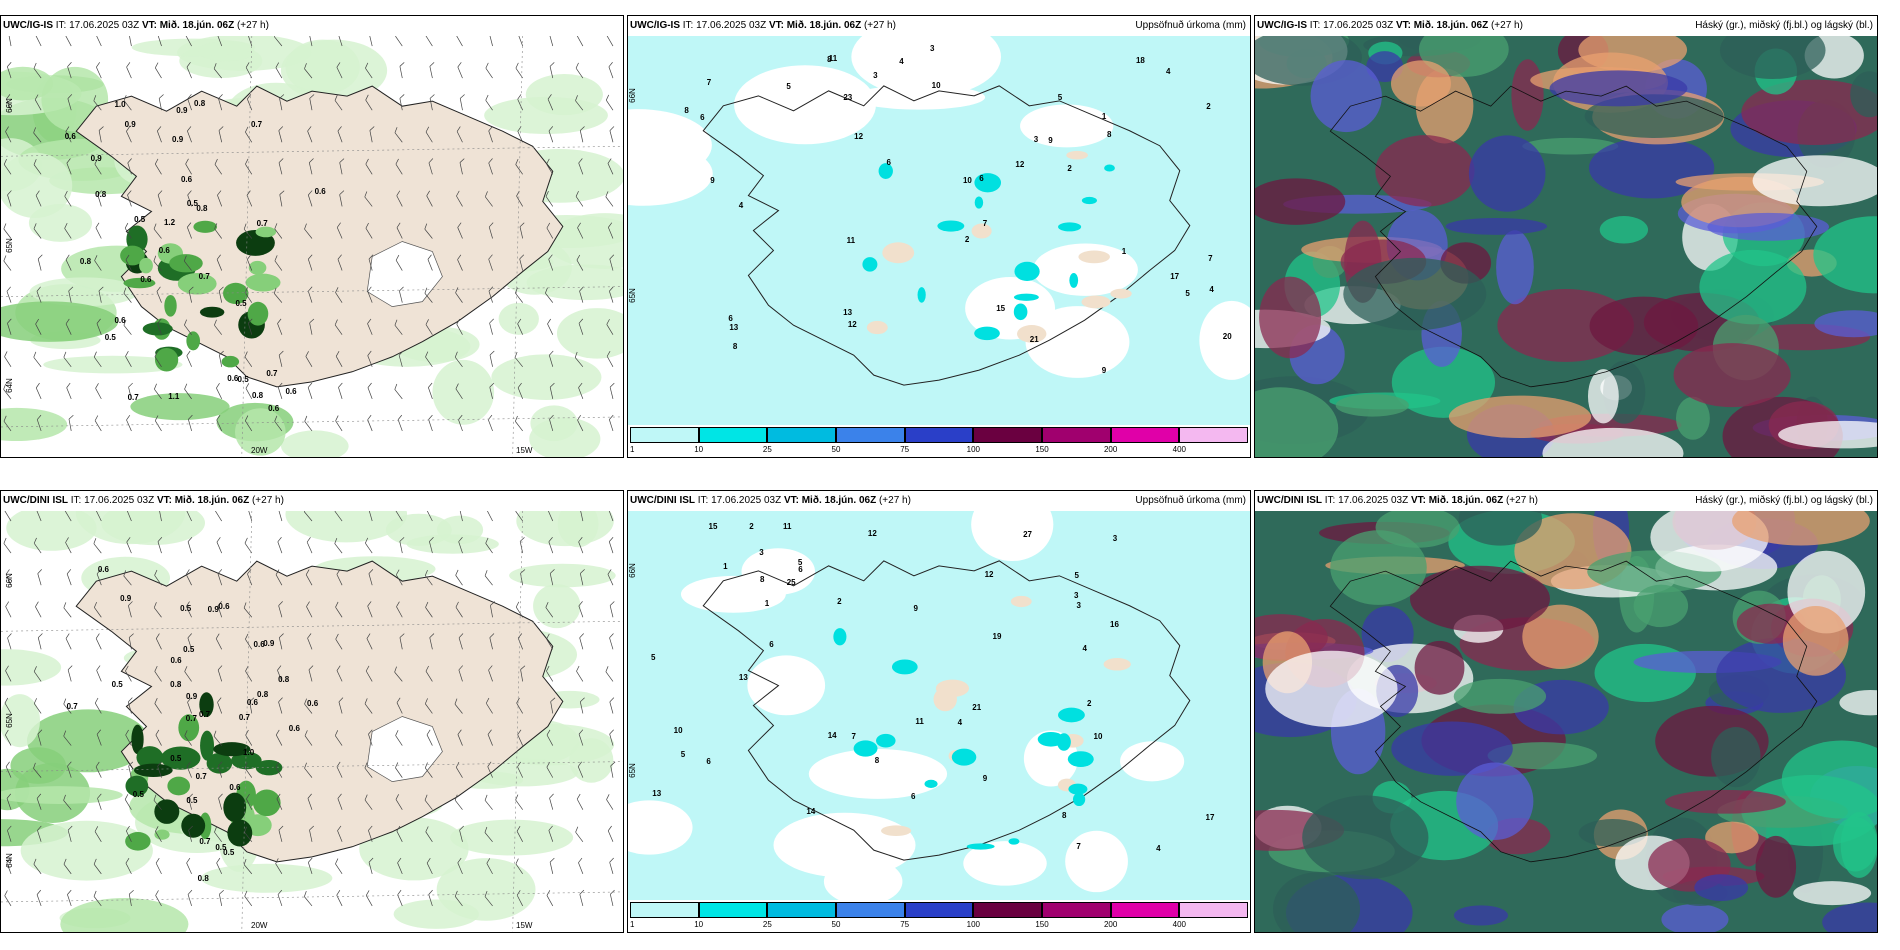 The width and height of the screenshot is (1900, 950). I want to click on cloud-map, so click(1566, 721).